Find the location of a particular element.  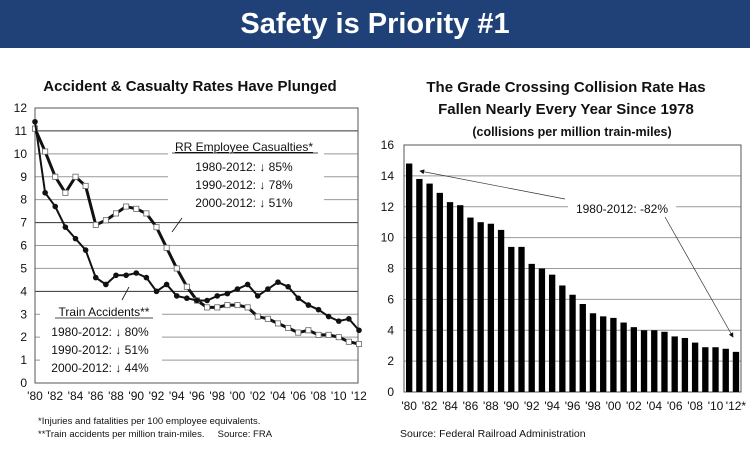

employee-stat-2: 1990-2012: ↓ 78% is located at coordinates (244, 185).